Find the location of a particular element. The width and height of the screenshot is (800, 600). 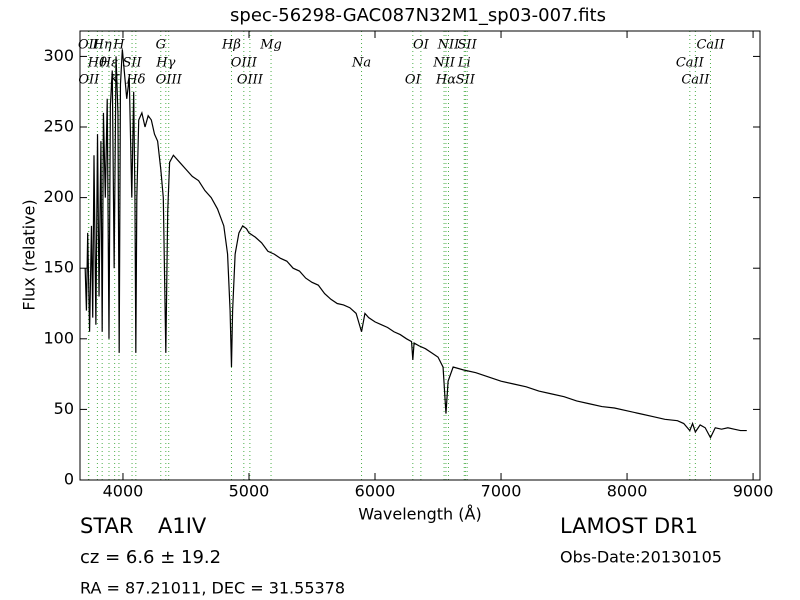

y-tick-label: 150 is located at coordinates (58, 267).